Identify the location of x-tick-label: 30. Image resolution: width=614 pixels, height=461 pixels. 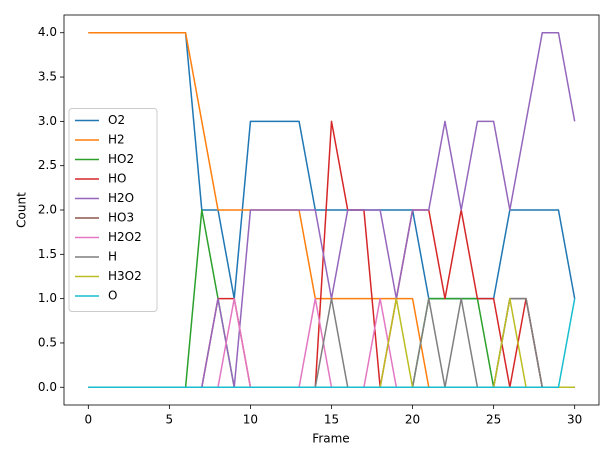
(574, 420).